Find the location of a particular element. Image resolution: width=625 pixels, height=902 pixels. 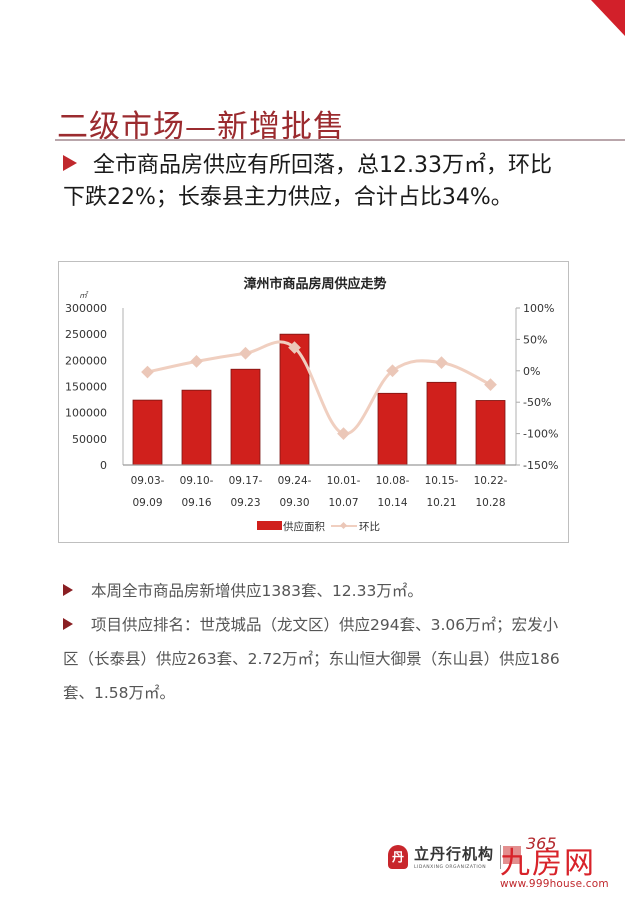

title-divider is located at coordinates (340, 140).